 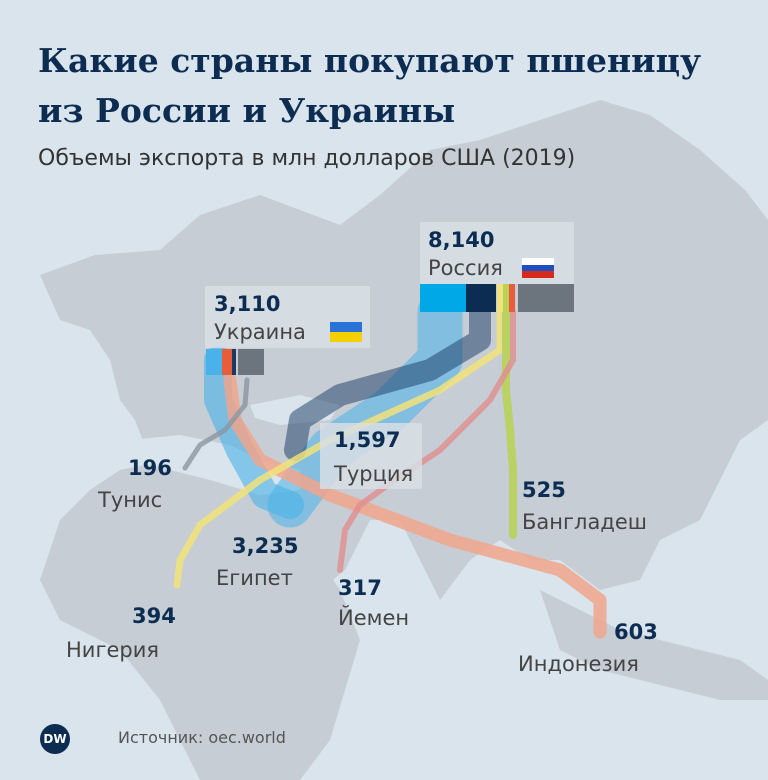 What do you see at coordinates (546, 298) in the screenshot?
I see `russia-bar-other` at bounding box center [546, 298].